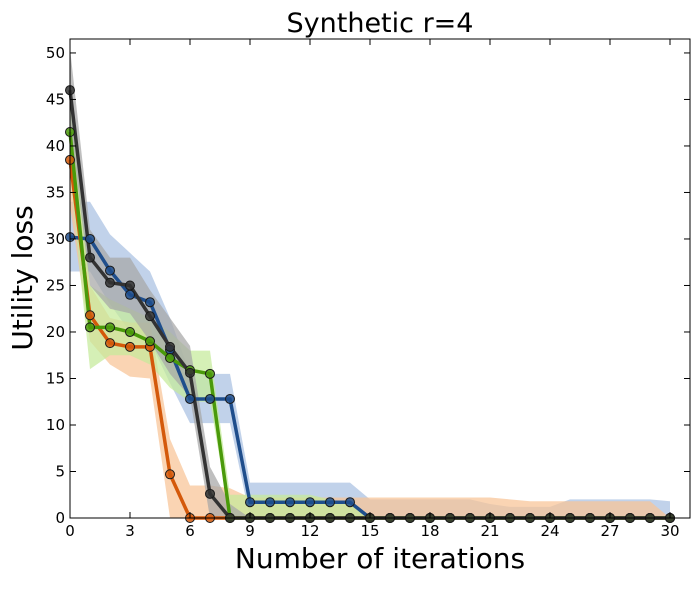 The image size is (699, 589). What do you see at coordinates (55, 239) in the screenshot?
I see `y-tick-label: 30` at bounding box center [55, 239].